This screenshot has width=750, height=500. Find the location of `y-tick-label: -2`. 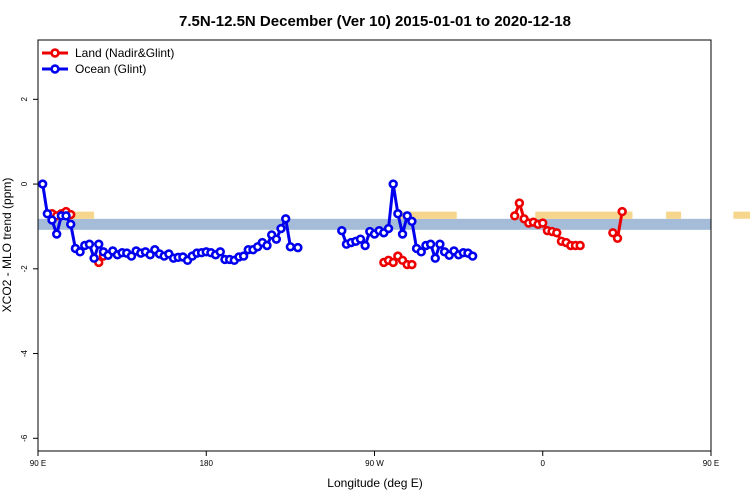

y-tick-label: -2 is located at coordinates (24, 269).